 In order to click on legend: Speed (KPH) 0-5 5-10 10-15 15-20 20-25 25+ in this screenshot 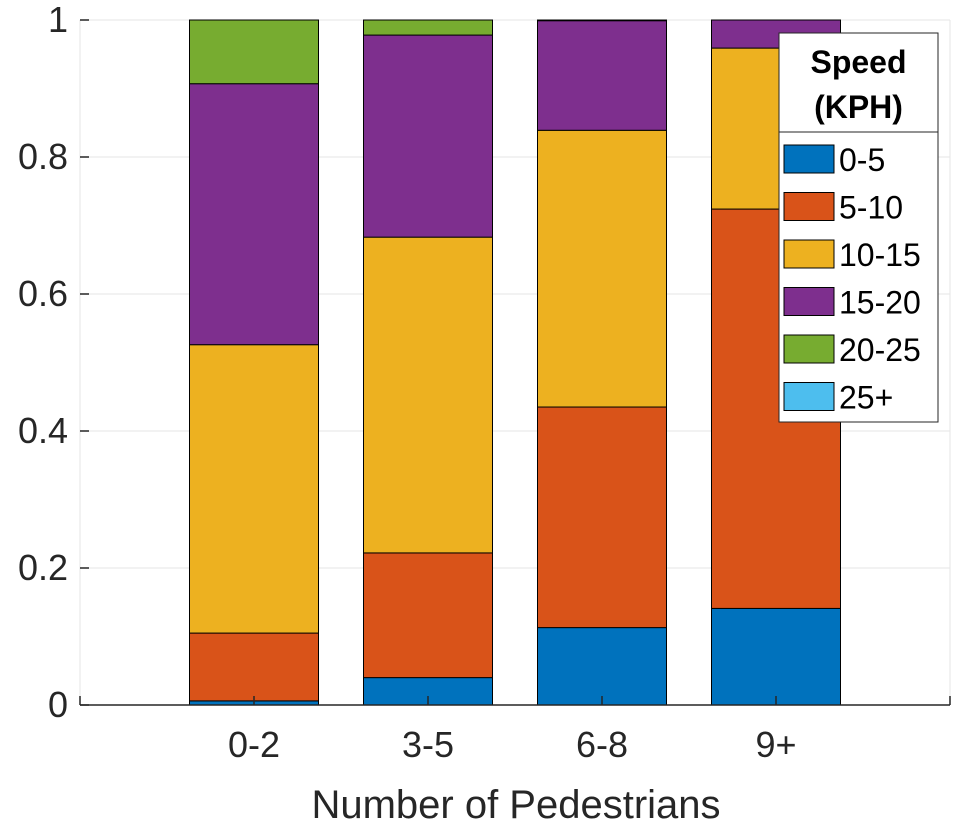, I will do `click(858, 227)`.